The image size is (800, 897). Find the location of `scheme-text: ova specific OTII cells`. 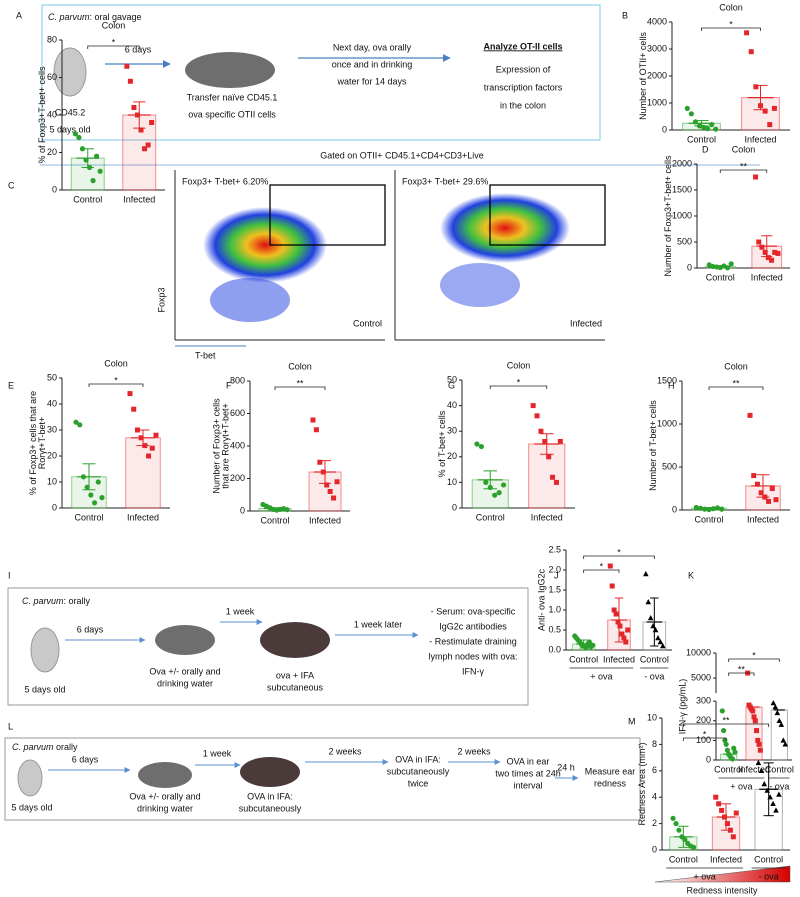

scheme-text: ova specific OTII cells is located at coordinates (232, 114).